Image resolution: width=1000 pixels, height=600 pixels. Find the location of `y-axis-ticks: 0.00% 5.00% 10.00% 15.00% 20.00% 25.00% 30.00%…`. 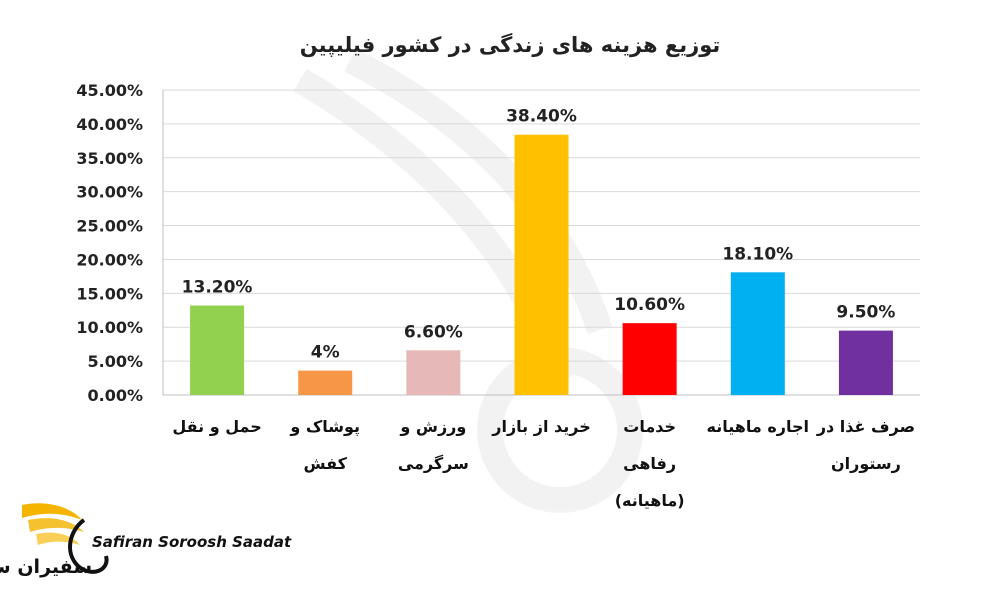

y-axis-ticks: 0.00% 5.00% 10.00% 15.00% 20.00% 25.00% 30.00%… is located at coordinates (109, 243).